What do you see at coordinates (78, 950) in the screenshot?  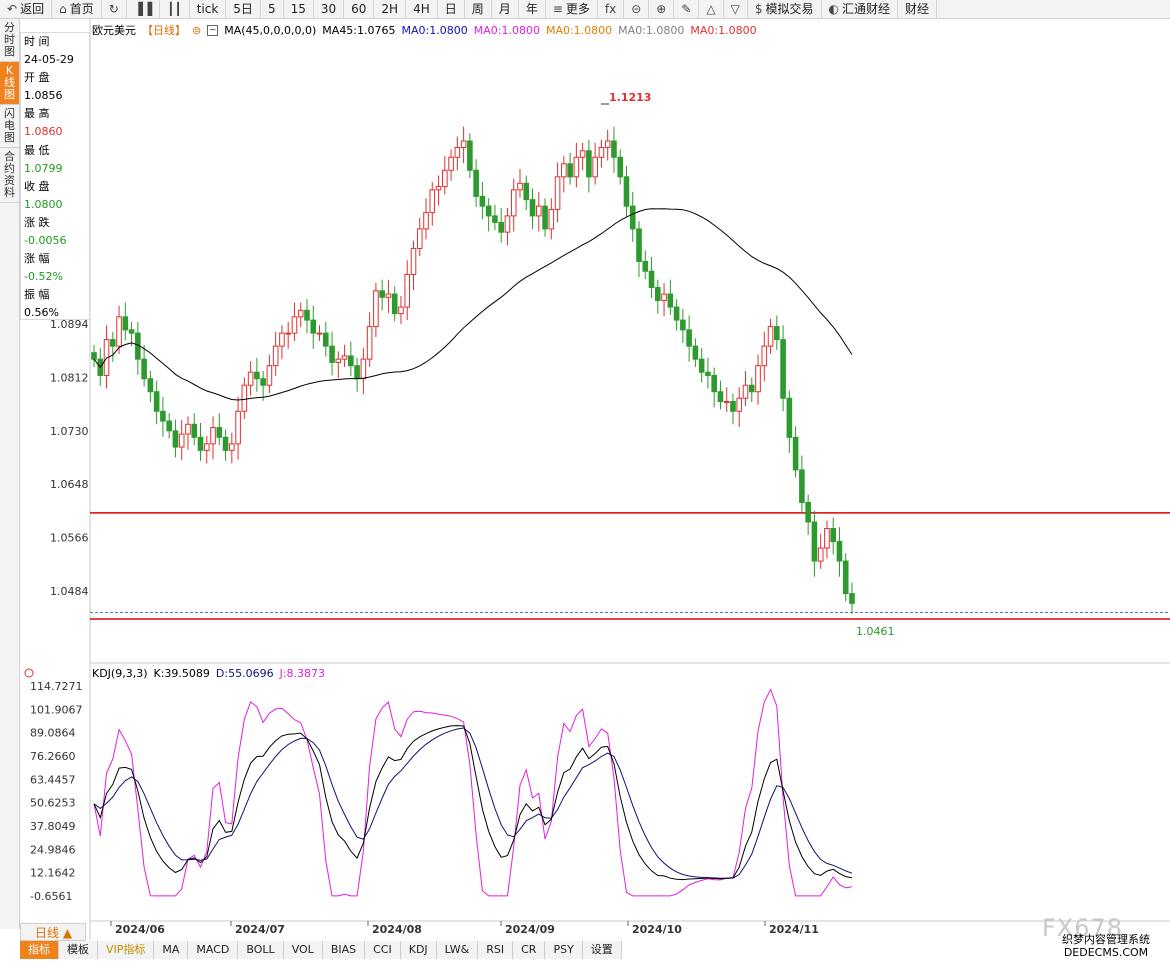 I see `indicator-tab: 模板` at bounding box center [78, 950].